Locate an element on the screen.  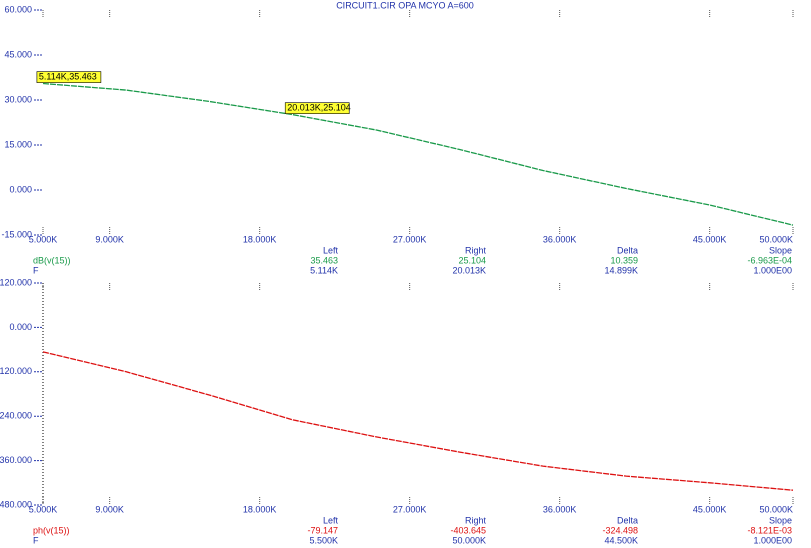
y-tick-label: 60.000 is located at coordinates (18, 9).